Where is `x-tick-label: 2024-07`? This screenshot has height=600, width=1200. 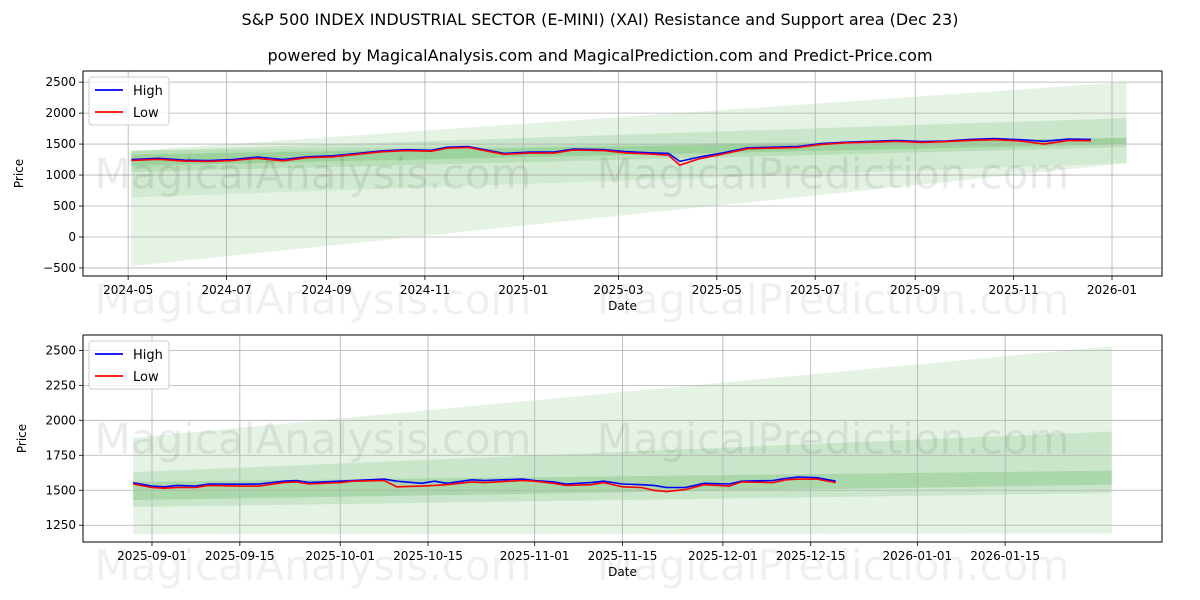 x-tick-label: 2024-07 is located at coordinates (226, 290).